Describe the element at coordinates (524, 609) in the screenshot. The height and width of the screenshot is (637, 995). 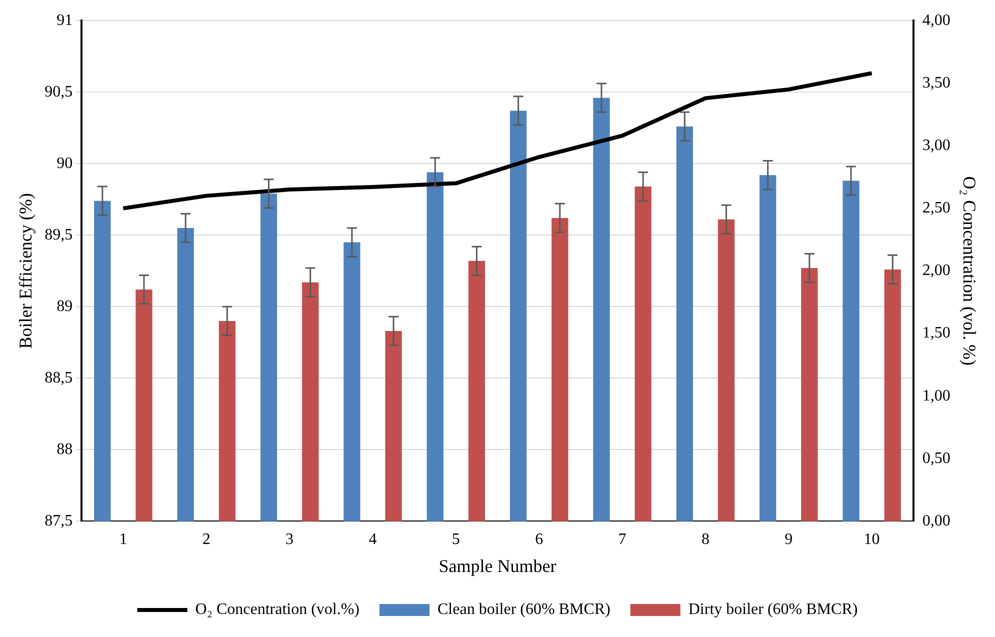
I see `legend-label: Clean boiler (60% BMCR)` at that location.